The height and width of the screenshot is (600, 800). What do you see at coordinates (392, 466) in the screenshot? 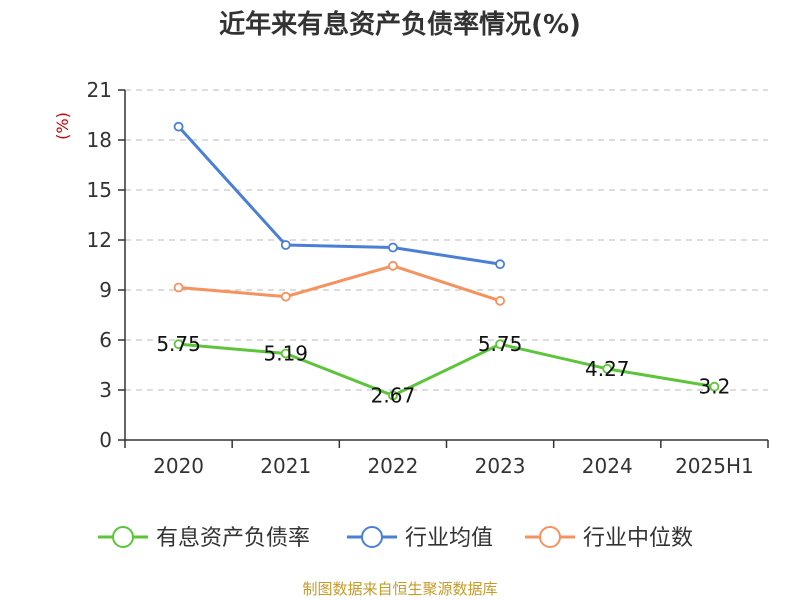
I see `x-tick-label: 2022` at bounding box center [392, 466].